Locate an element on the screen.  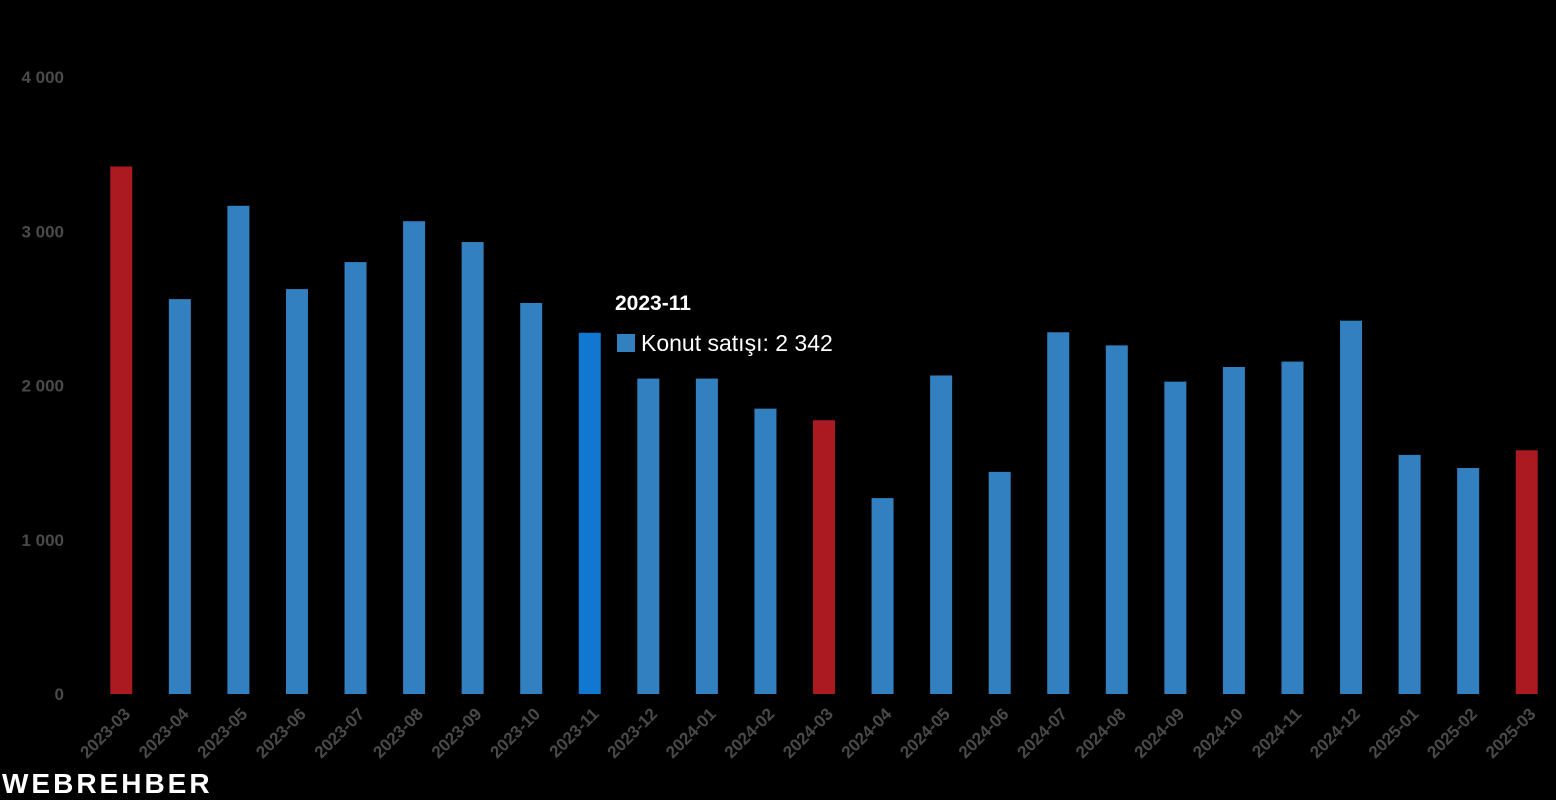
x-tick-label: 2024-08 is located at coordinates (1101, 733).